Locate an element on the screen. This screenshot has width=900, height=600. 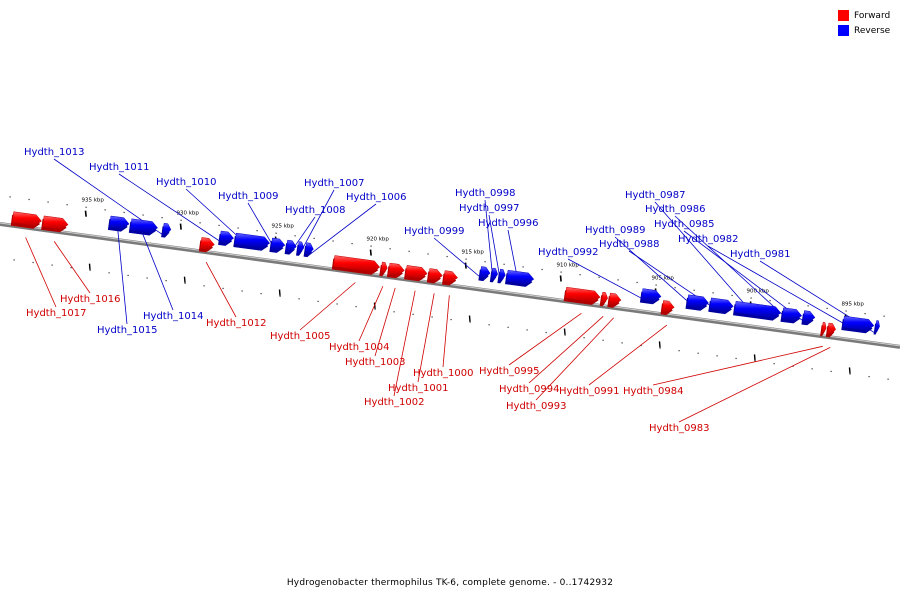
scale-tick-label: 930 kbp is located at coordinates (188, 214).